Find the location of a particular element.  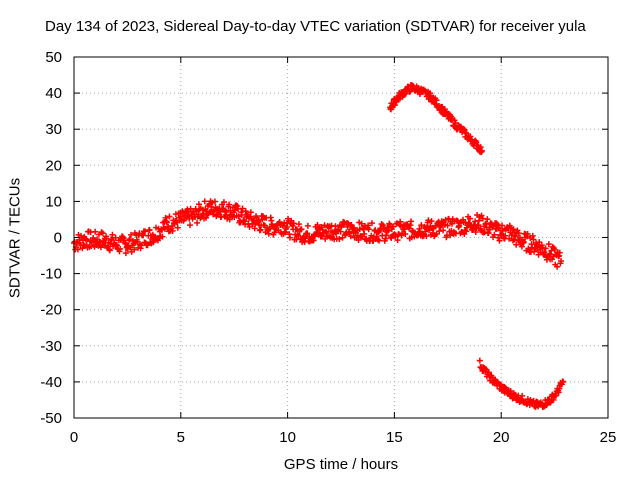

y-tick-label: -50 is located at coordinates (51, 418).